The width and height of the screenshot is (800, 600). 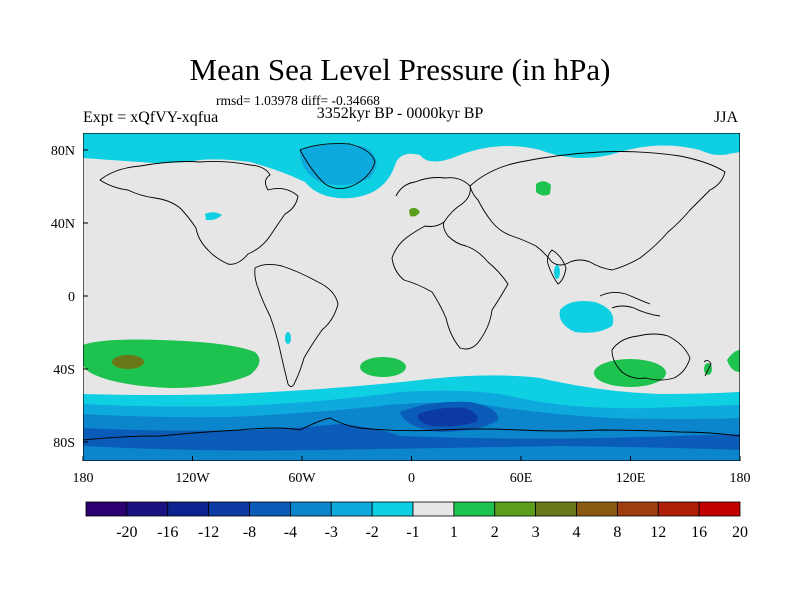 I want to click on colorbar-label: 1, so click(x=454, y=532).